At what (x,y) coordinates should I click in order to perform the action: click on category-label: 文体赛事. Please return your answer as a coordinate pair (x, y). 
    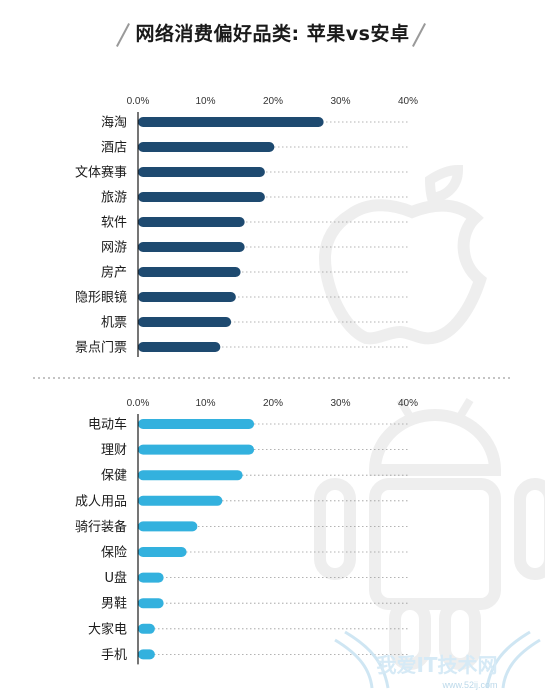
    Looking at the image, I should click on (101, 173).